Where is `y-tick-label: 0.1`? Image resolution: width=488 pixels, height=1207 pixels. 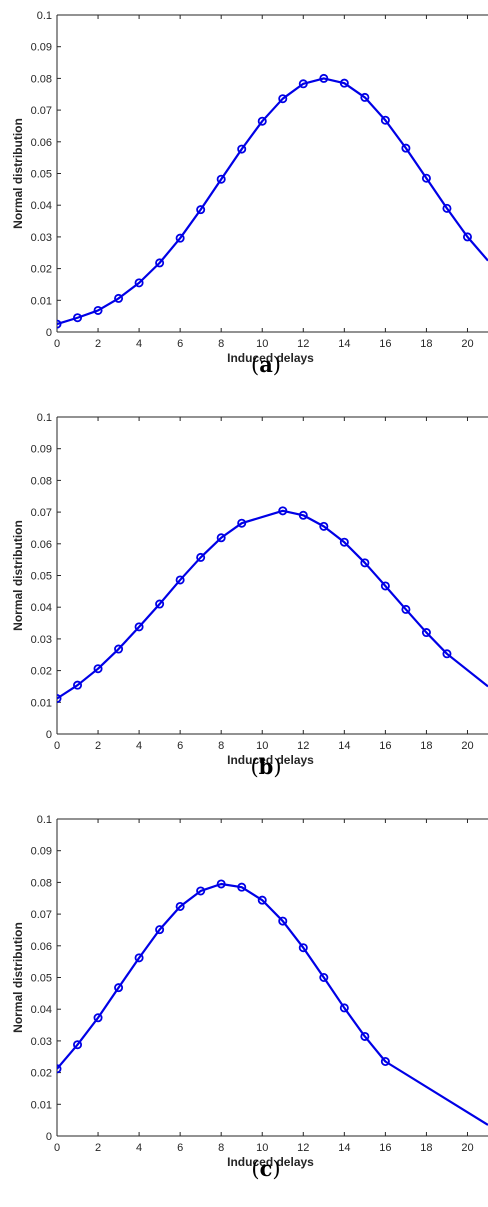
y-tick-label: 0.1 is located at coordinates (44, 820).